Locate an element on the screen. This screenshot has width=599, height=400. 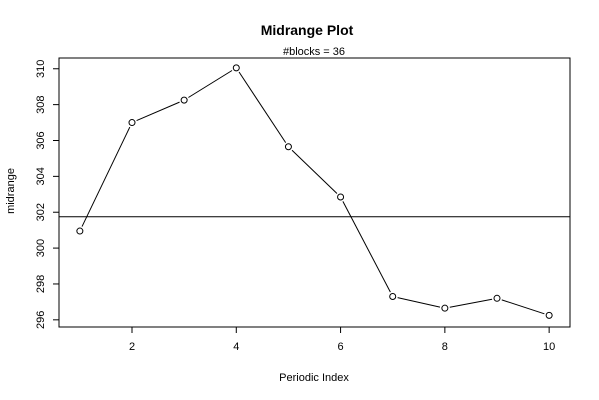
x-axis: 2 4 6 8 10 is located at coordinates (342, 340).